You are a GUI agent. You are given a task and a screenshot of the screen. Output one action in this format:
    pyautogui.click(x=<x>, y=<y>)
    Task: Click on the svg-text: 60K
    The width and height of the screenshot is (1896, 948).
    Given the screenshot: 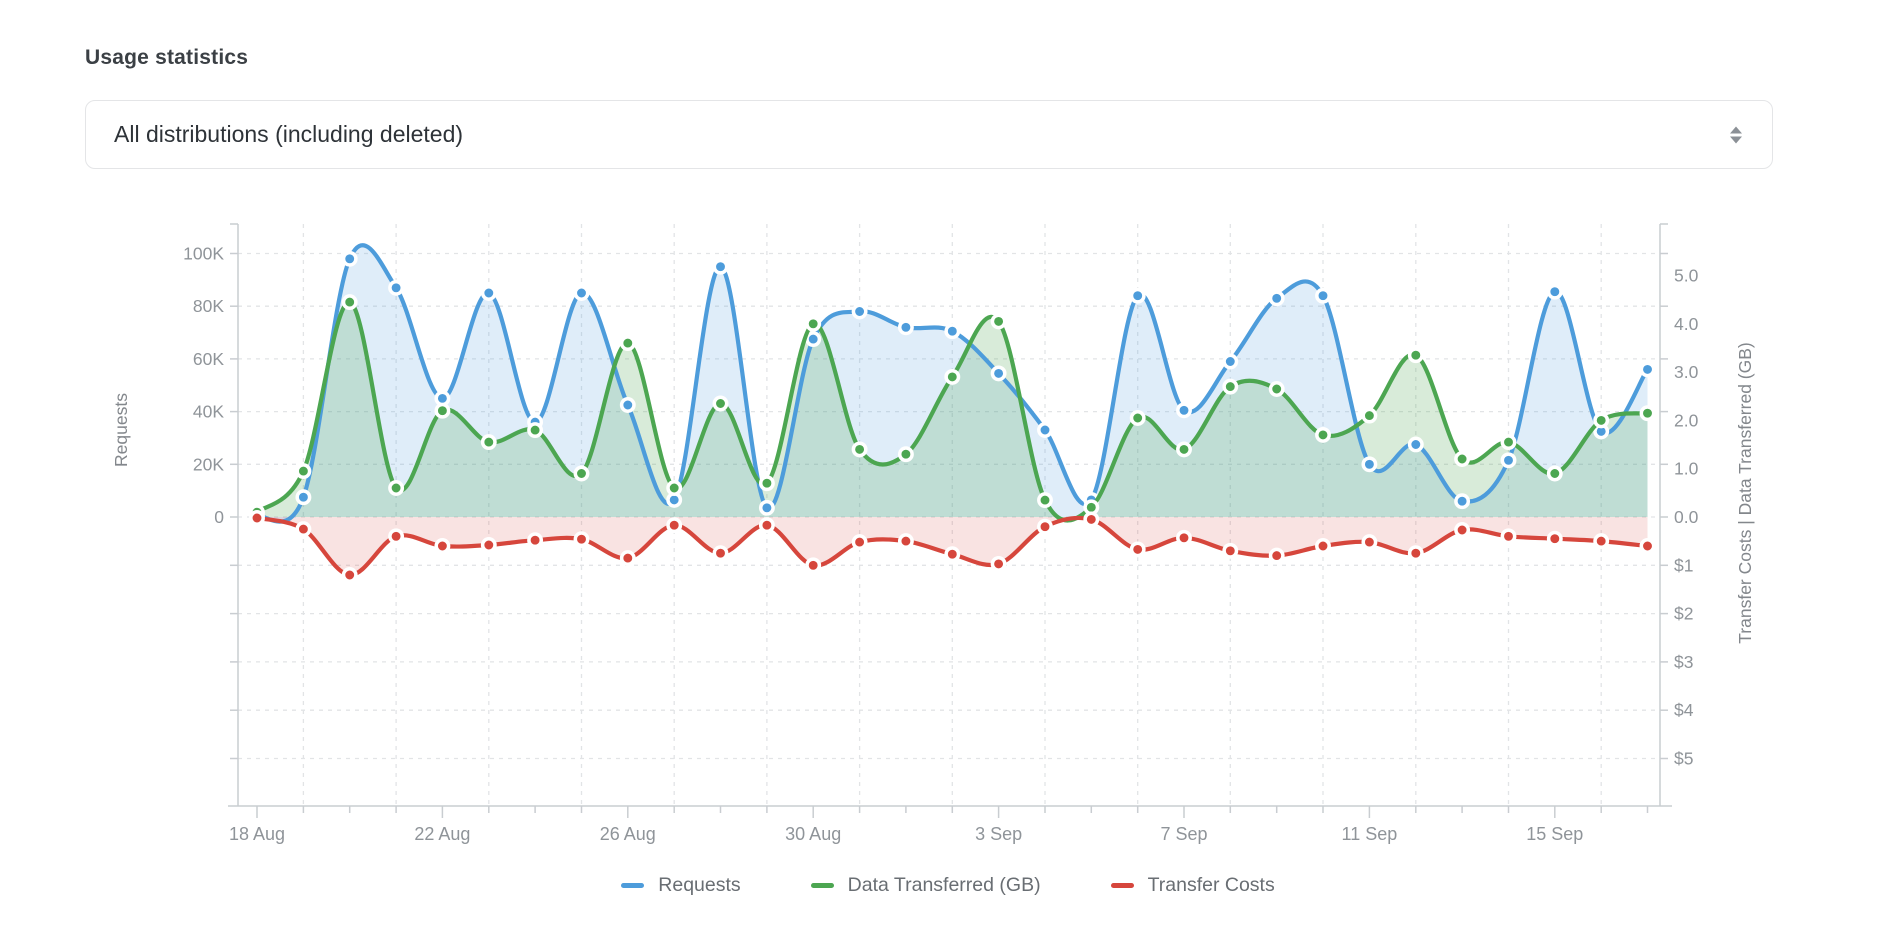 What is the action you would take?
    pyautogui.click(x=208, y=359)
    